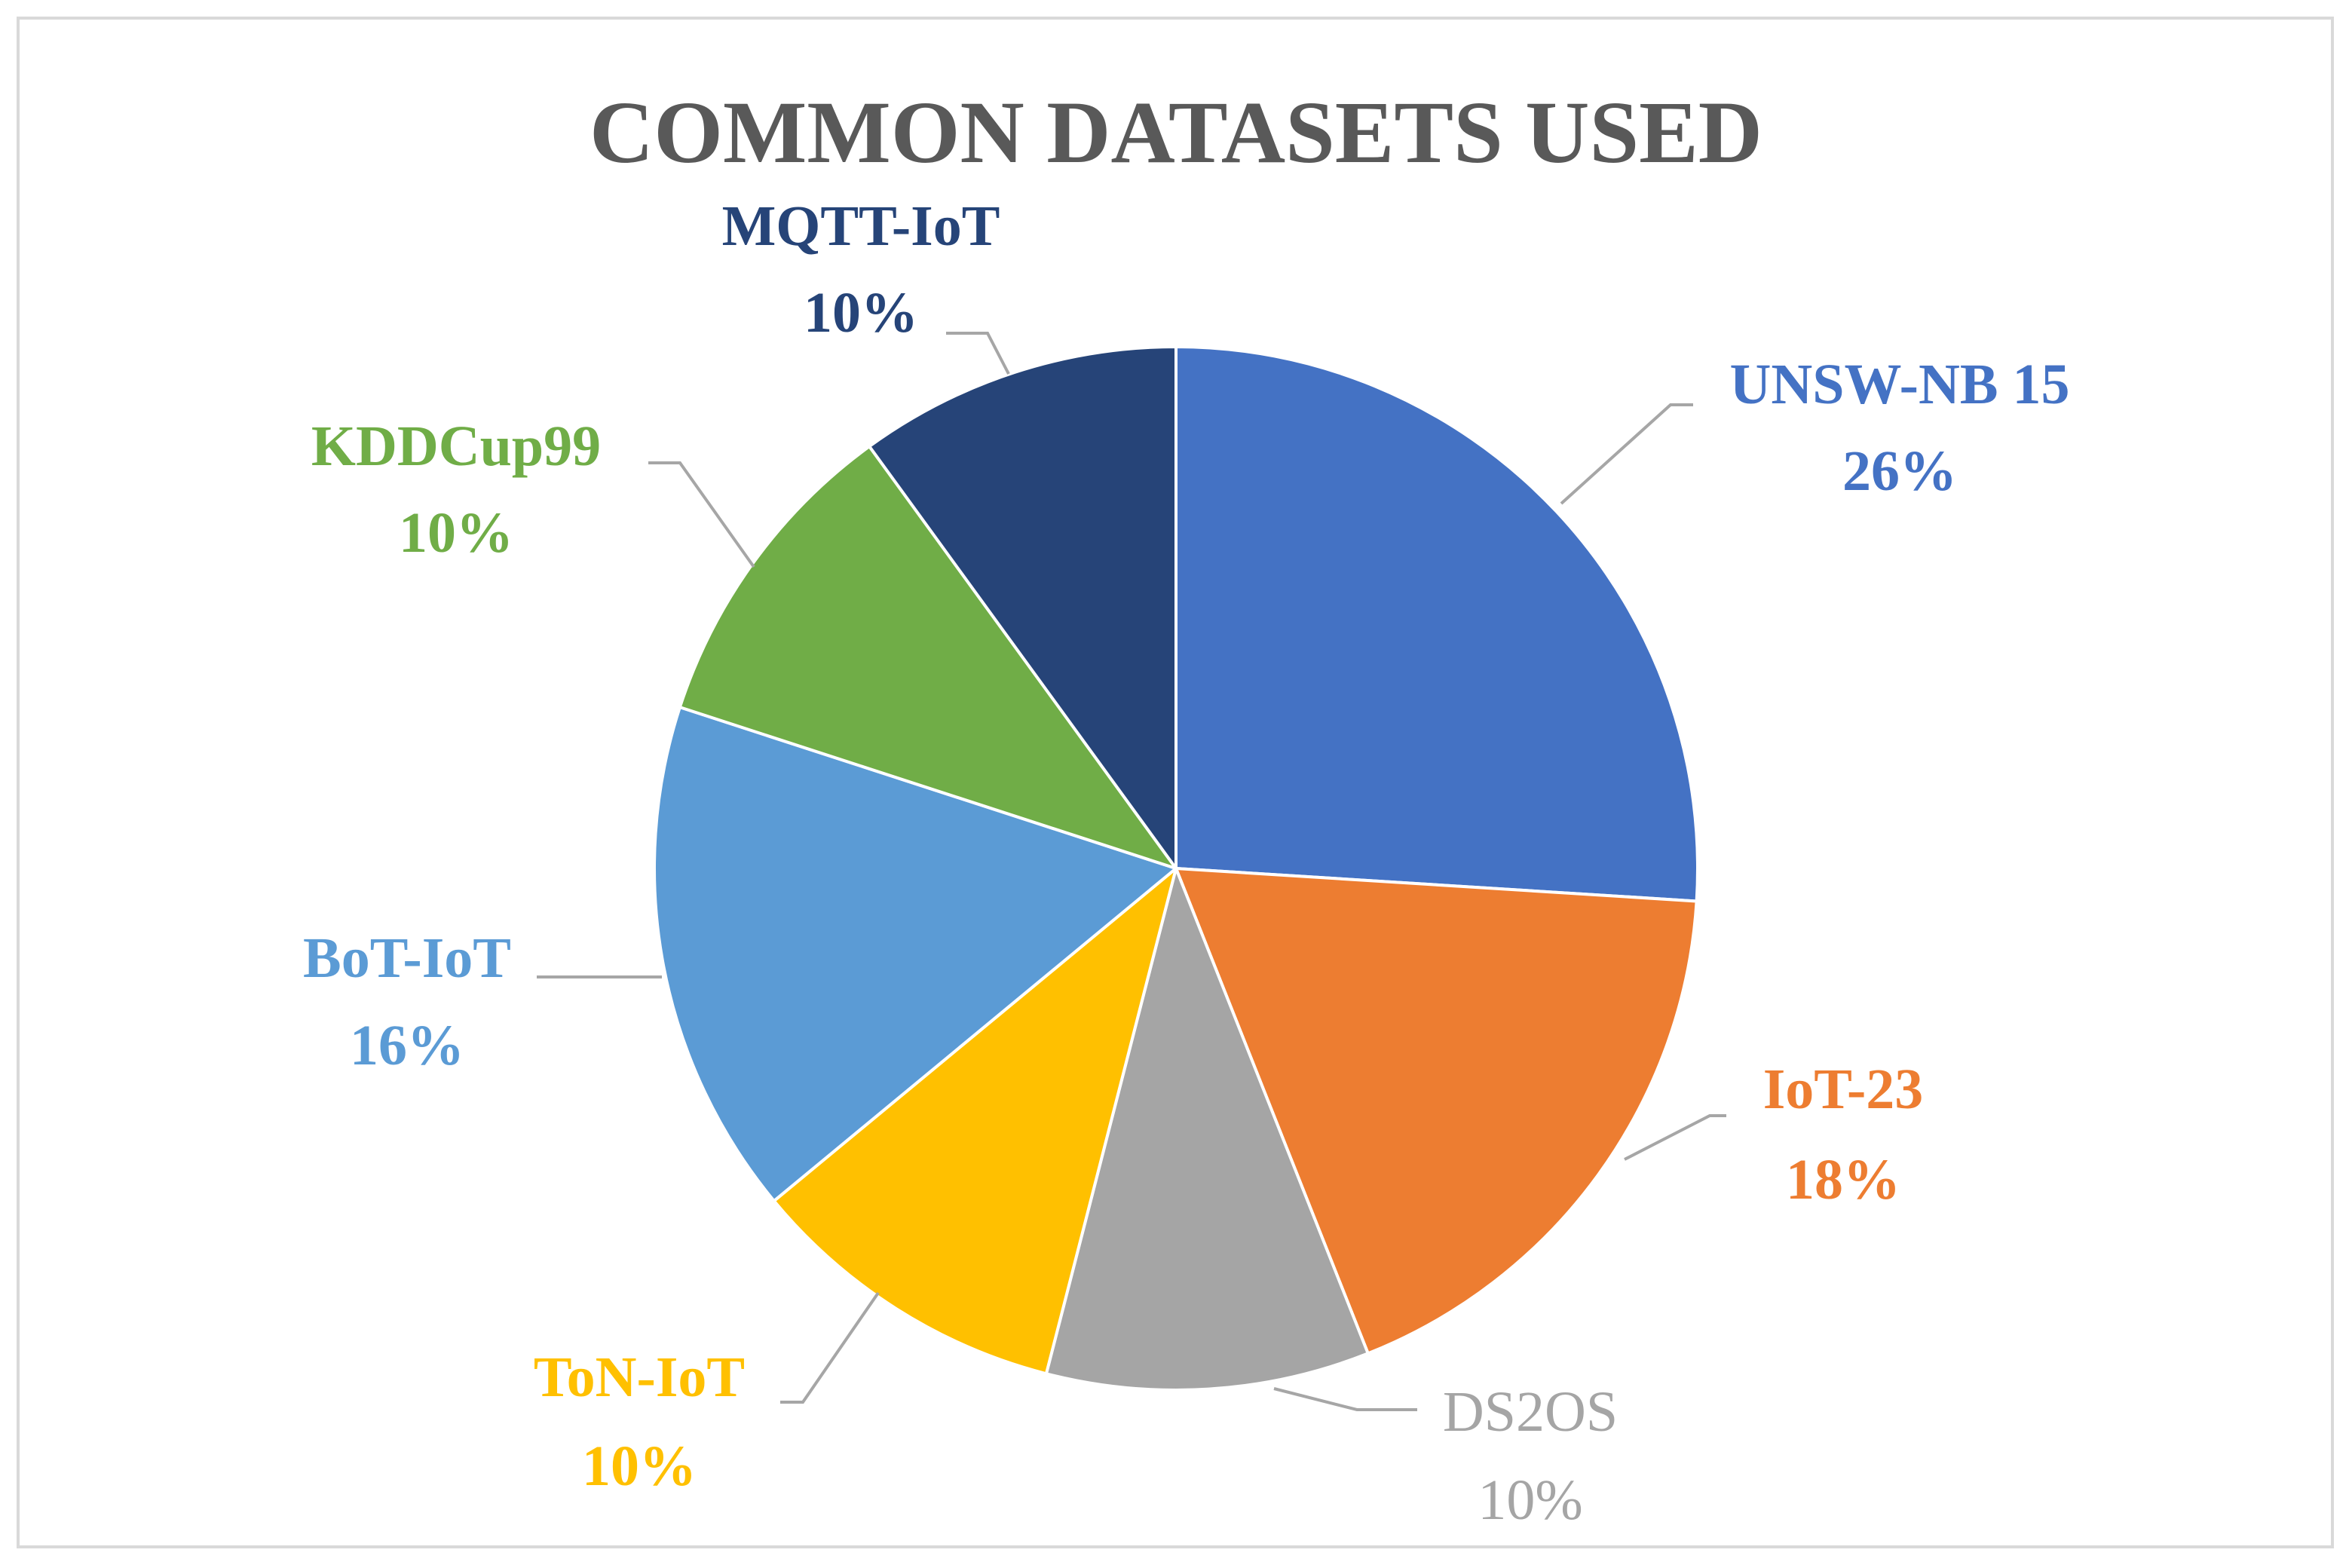  What do you see at coordinates (1345, 1399) in the screenshot?
I see `leader-line-ds2os` at bounding box center [1345, 1399].